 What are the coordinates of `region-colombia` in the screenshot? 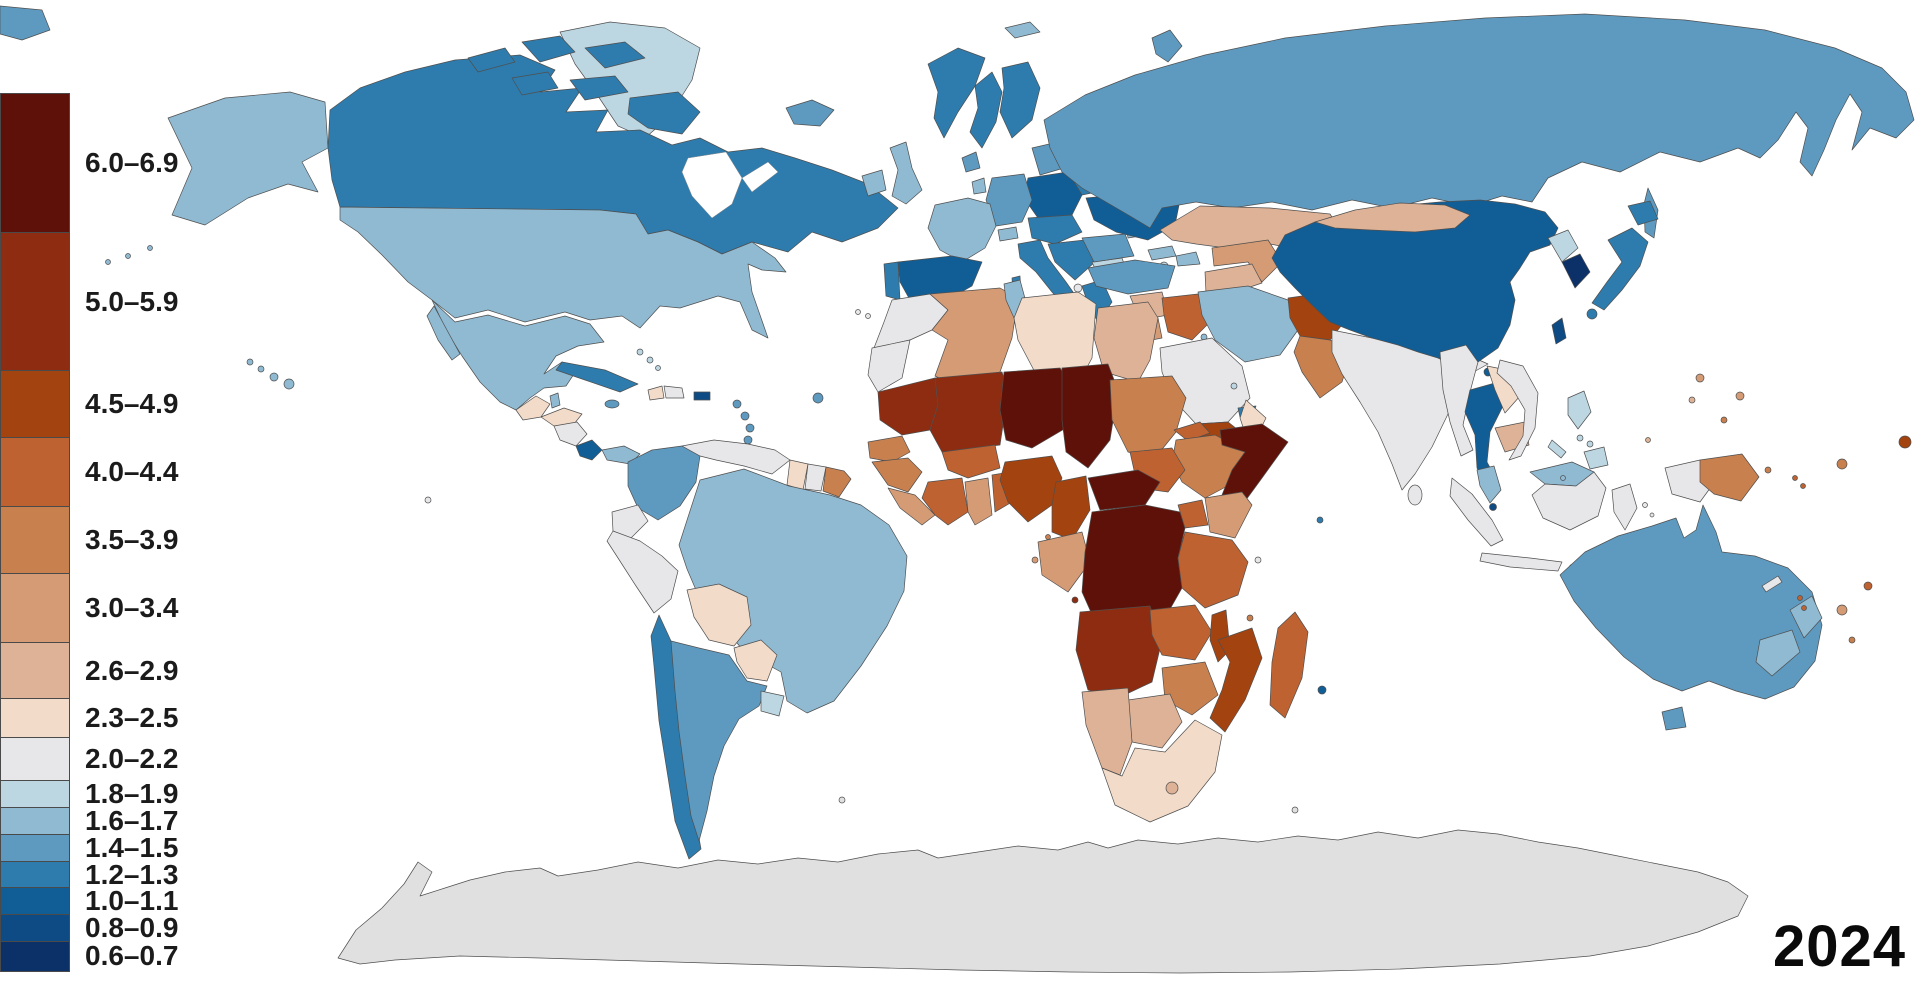 It's located at (664, 483).